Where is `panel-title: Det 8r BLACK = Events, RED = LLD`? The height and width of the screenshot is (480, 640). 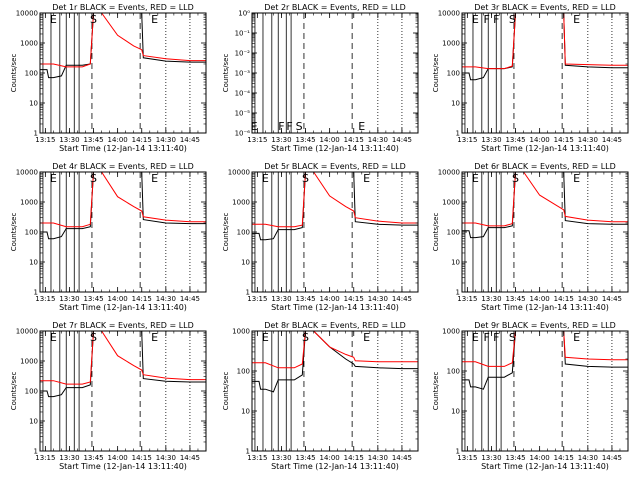
panel-title: Det 8r BLACK = Events, RED = LLD is located at coordinates (335, 325).